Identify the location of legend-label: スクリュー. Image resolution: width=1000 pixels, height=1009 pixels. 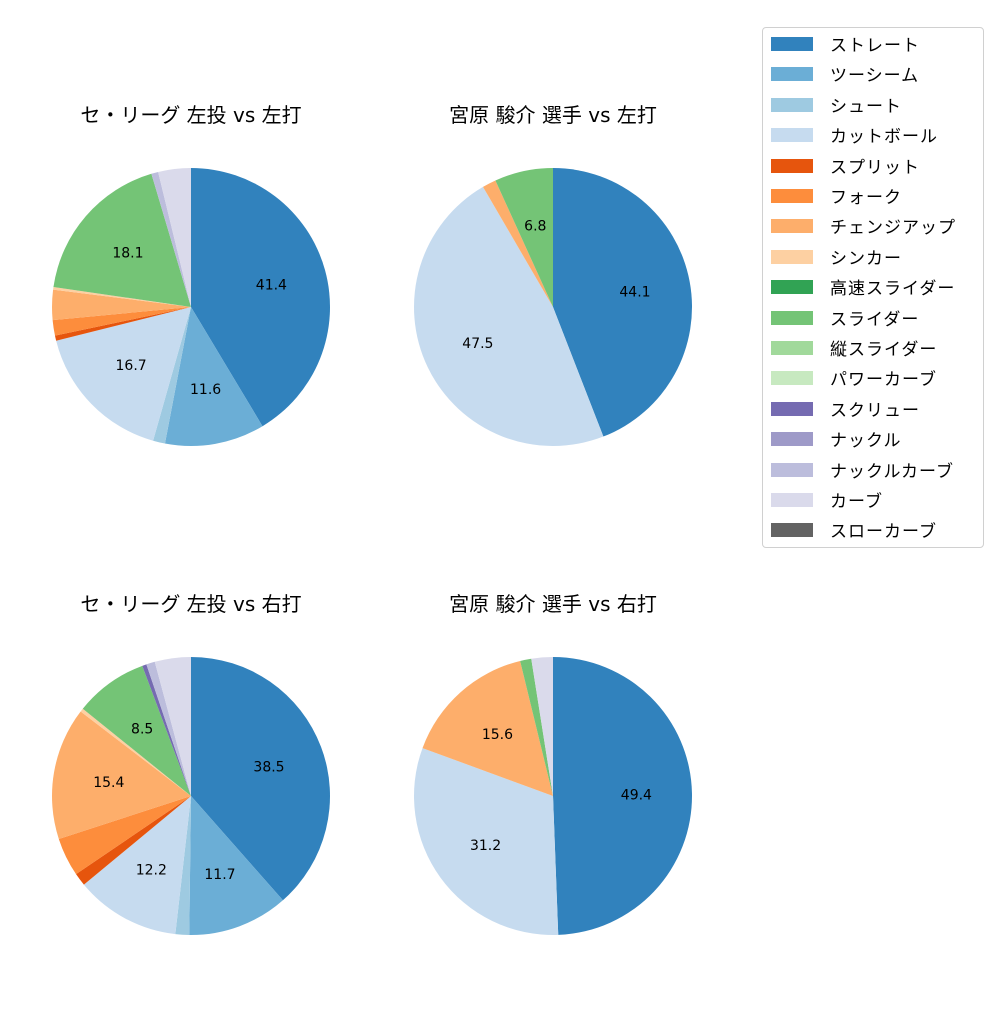
(875, 410).